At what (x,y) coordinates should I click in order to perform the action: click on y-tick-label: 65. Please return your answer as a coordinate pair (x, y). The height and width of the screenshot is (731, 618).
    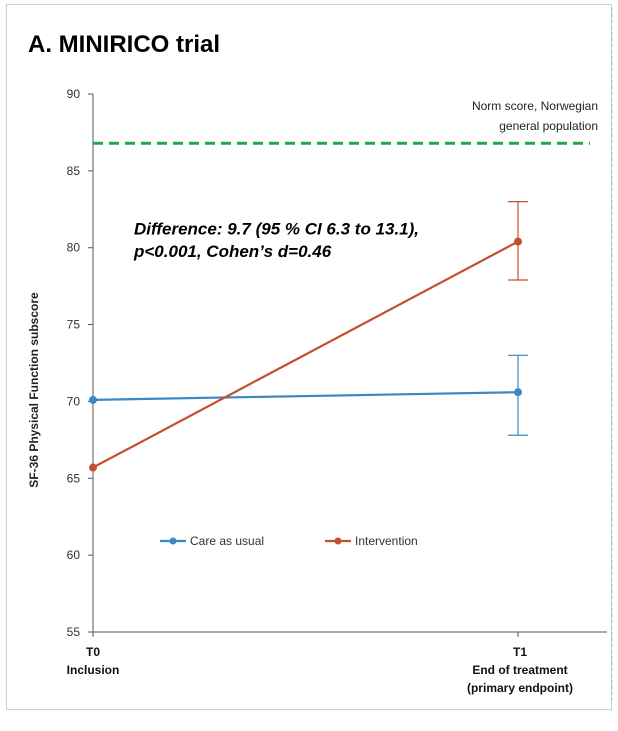
    Looking at the image, I should click on (74, 478).